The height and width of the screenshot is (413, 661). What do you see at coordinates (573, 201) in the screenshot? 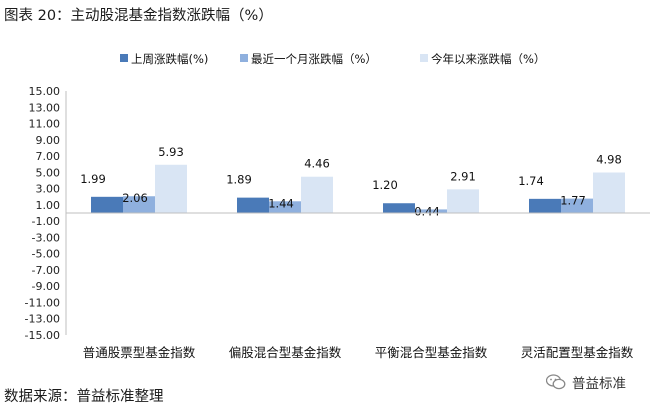
I see `data-label: 1.77` at bounding box center [573, 201].